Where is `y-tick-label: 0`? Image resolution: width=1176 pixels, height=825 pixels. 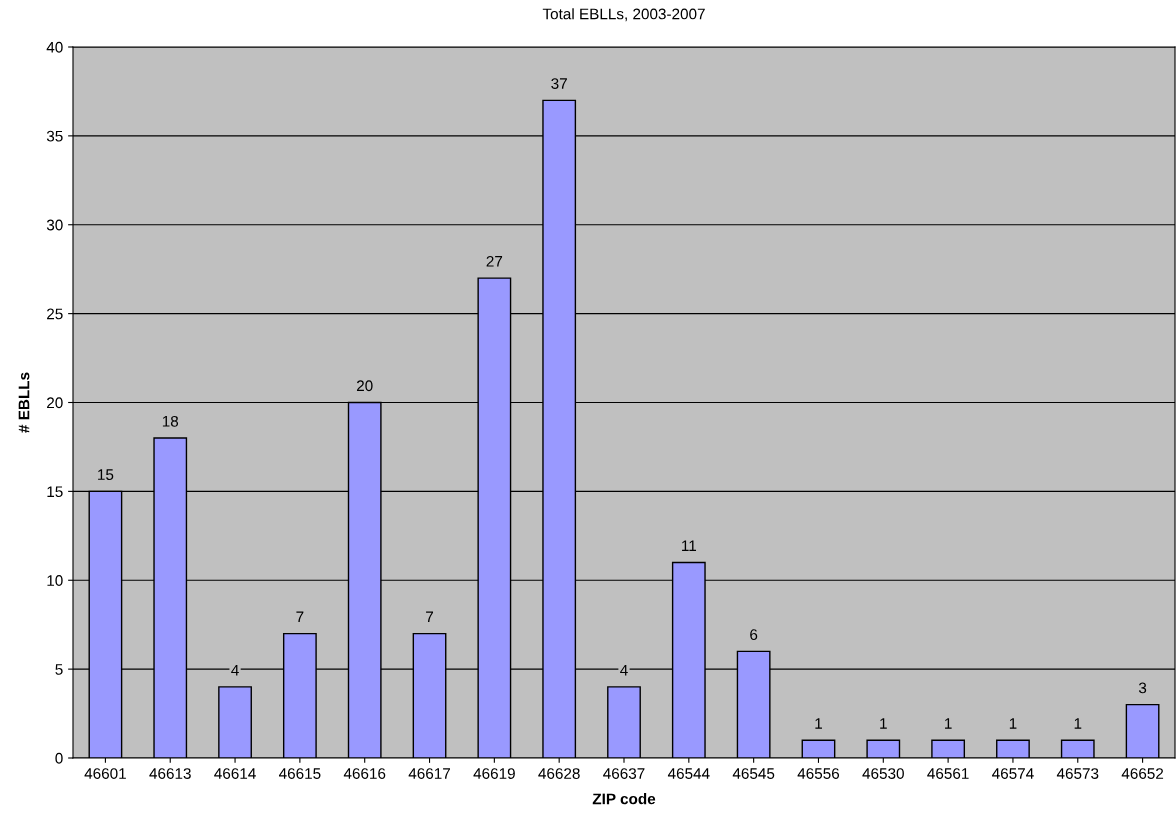
y-tick-label: 0 is located at coordinates (59, 758).